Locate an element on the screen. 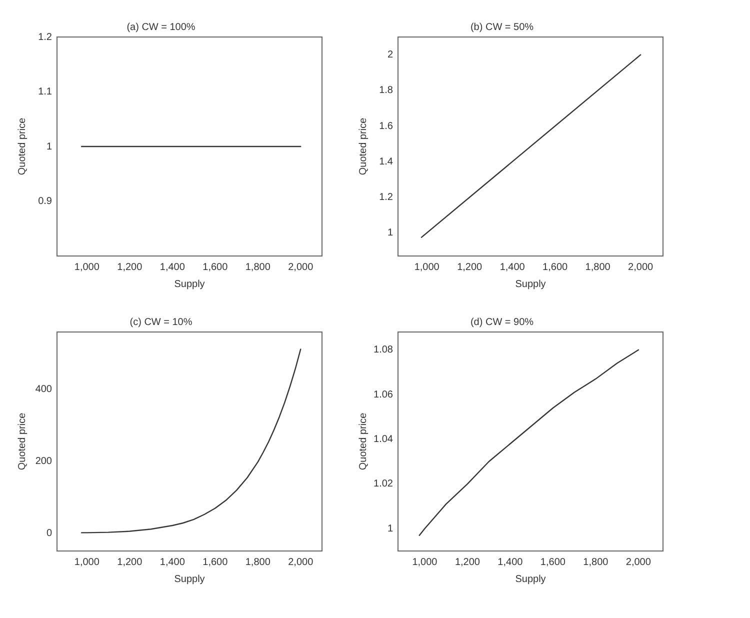 The image size is (750, 618). y-tick-label: 0.9 is located at coordinates (45, 201).